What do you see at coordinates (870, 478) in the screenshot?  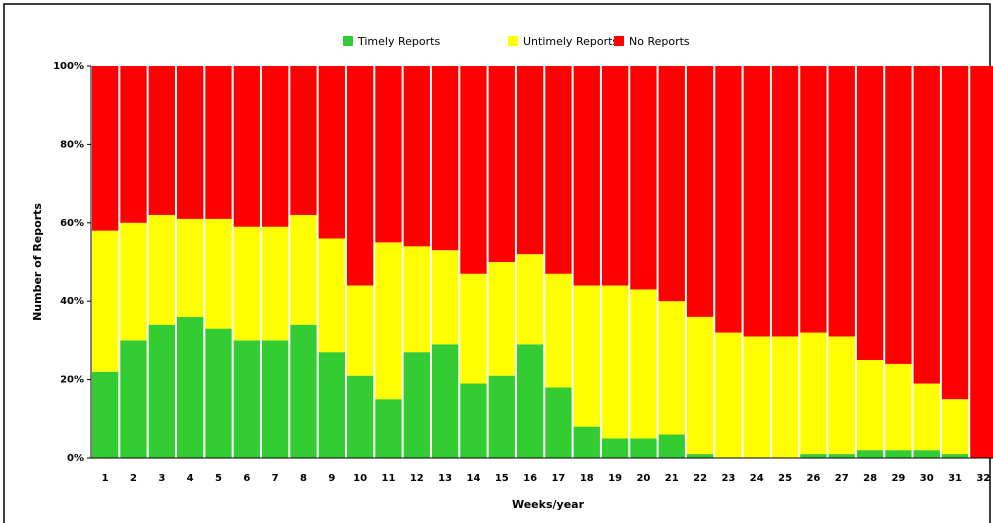 I see `x-tick-label: 28` at bounding box center [870, 478].